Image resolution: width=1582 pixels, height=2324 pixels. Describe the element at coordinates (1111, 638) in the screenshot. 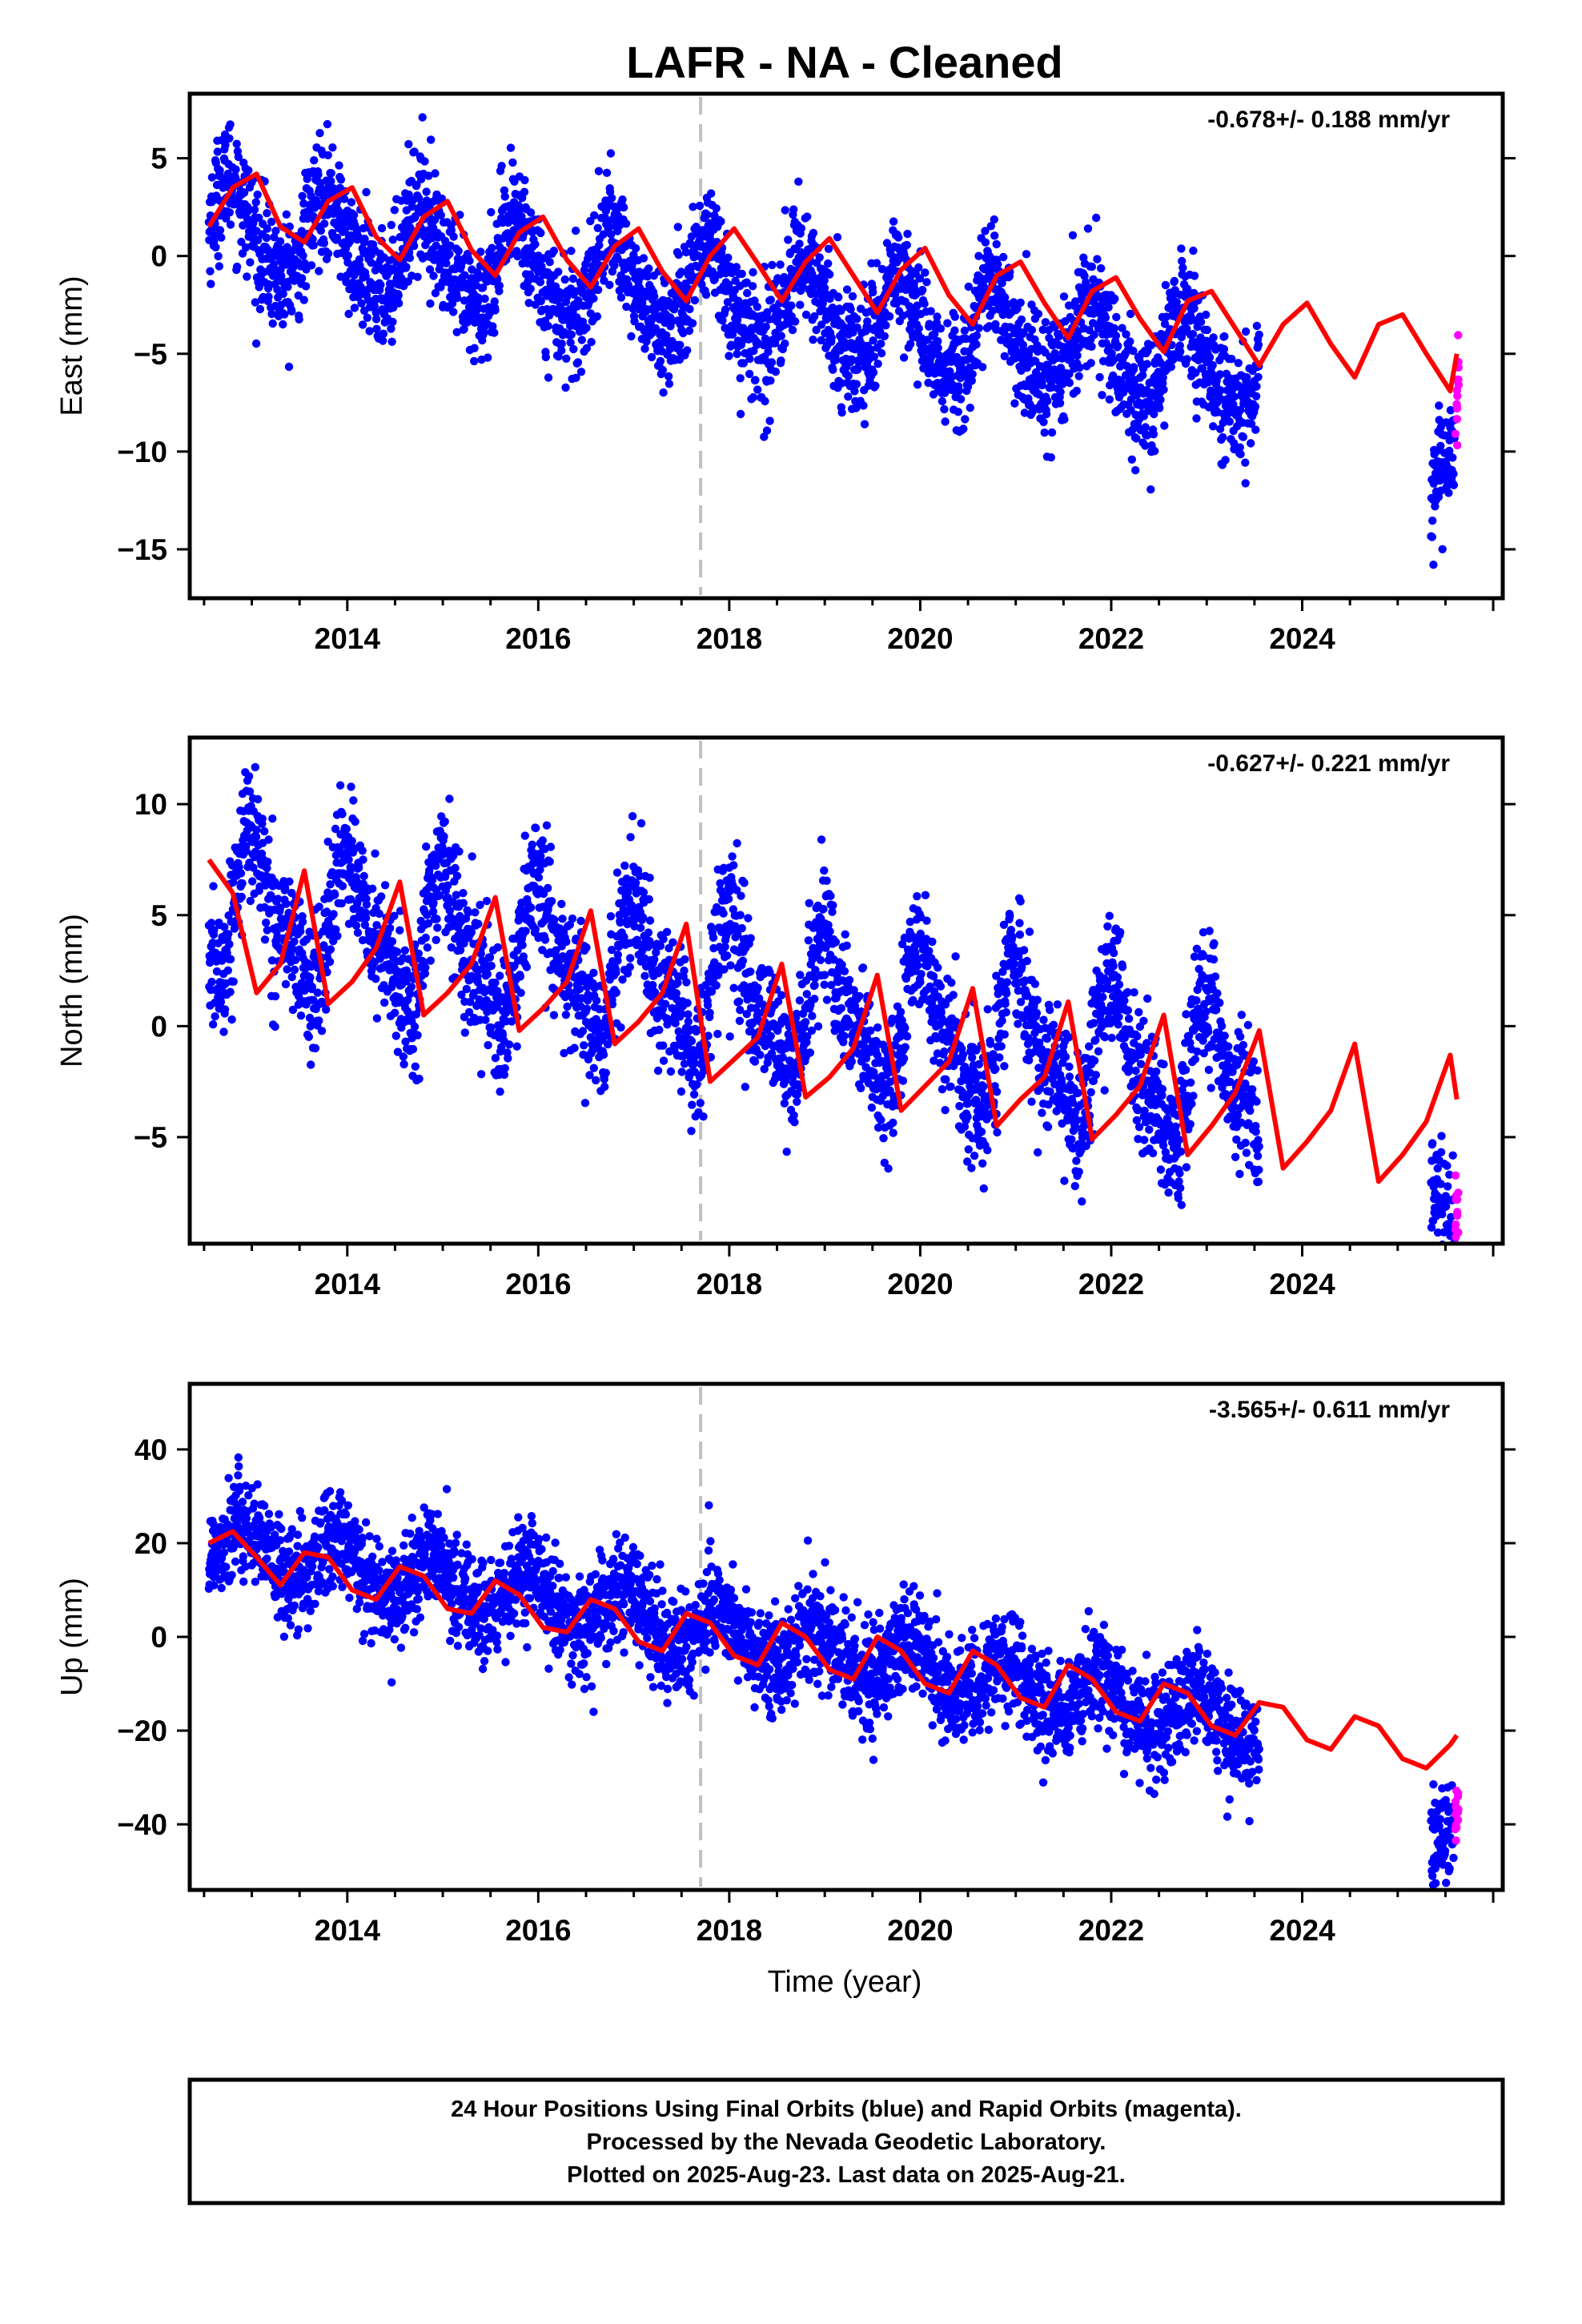

I see `x-tick-label: 2022` at that location.